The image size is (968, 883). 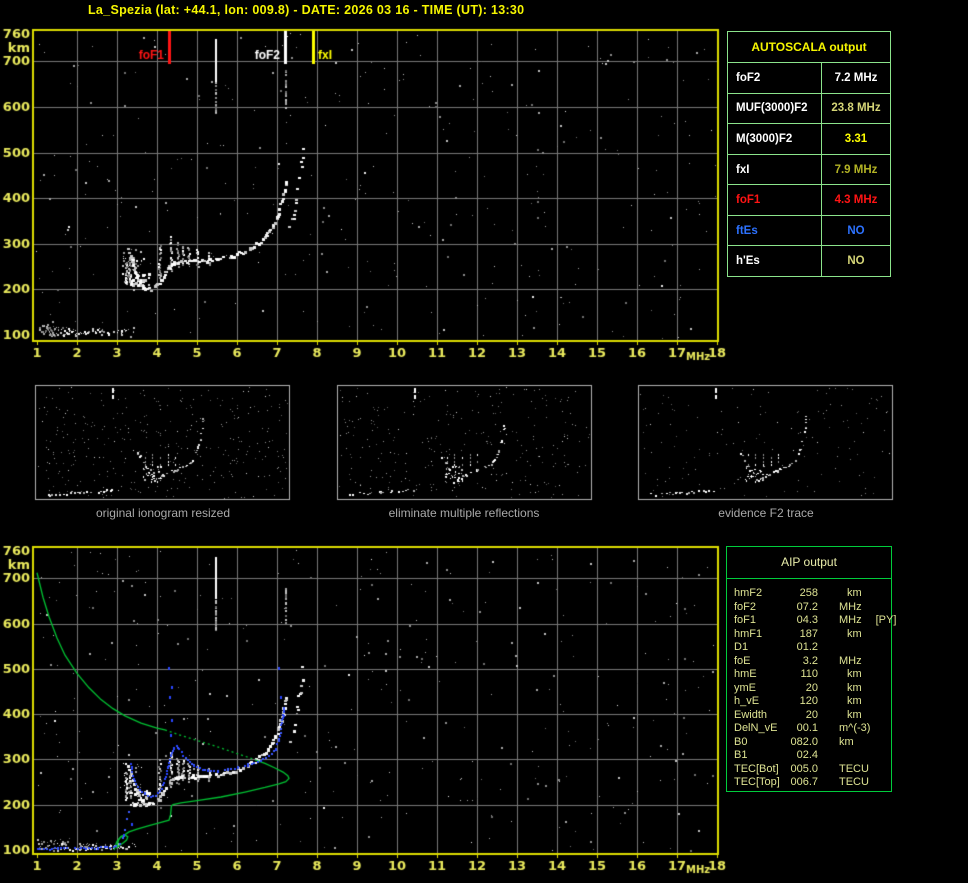 I want to click on aip-param-label: B1, so click(x=741, y=755).